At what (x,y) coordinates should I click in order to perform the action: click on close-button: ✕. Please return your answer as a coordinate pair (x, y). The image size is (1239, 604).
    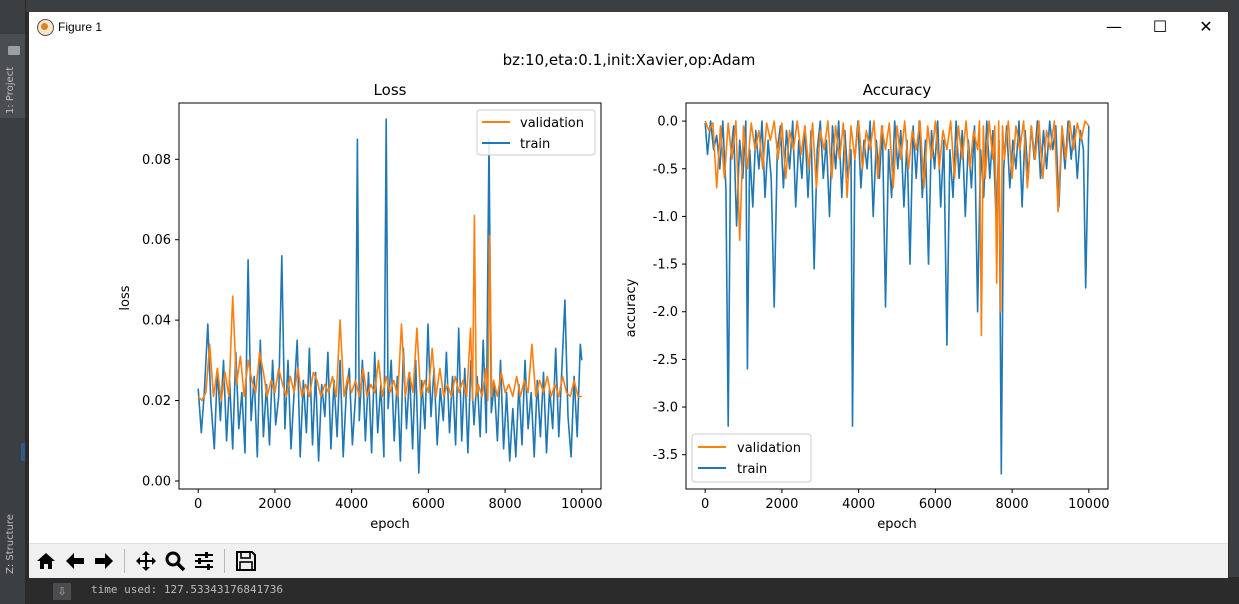
    Looking at the image, I should click on (1206, 26).